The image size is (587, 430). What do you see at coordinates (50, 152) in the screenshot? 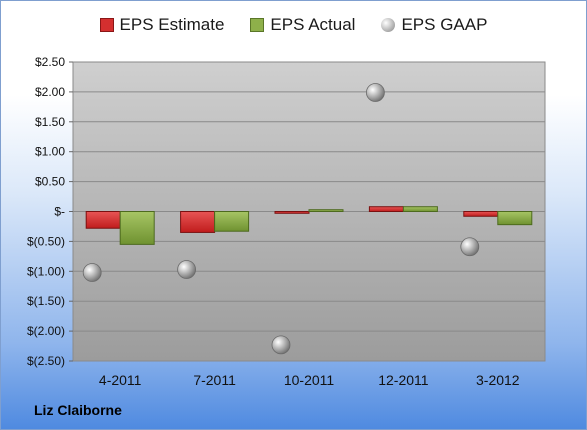
I see `y-tick-label: $1.00` at bounding box center [50, 152].